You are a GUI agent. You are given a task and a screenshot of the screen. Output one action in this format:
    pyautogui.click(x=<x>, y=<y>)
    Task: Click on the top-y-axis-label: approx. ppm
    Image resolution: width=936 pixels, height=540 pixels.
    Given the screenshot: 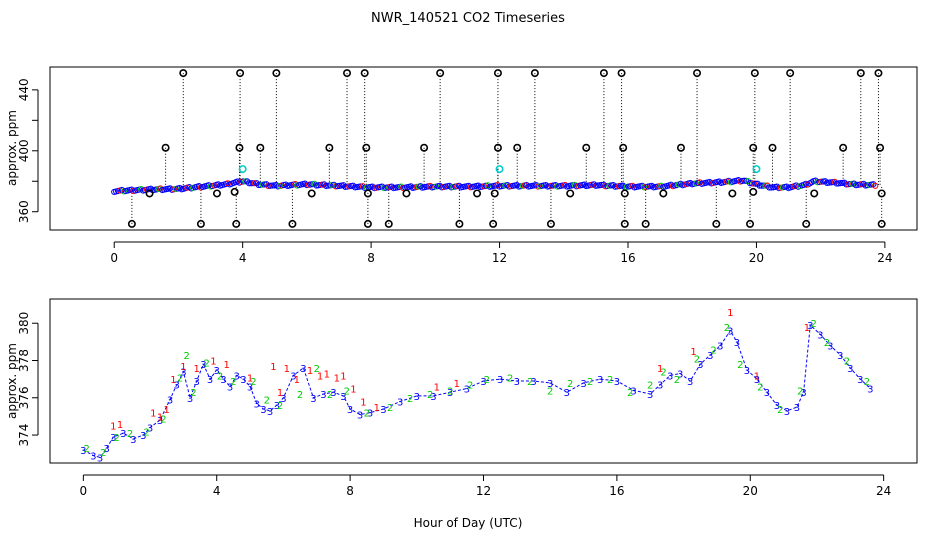 What is the action you would take?
    pyautogui.click(x=12, y=148)
    